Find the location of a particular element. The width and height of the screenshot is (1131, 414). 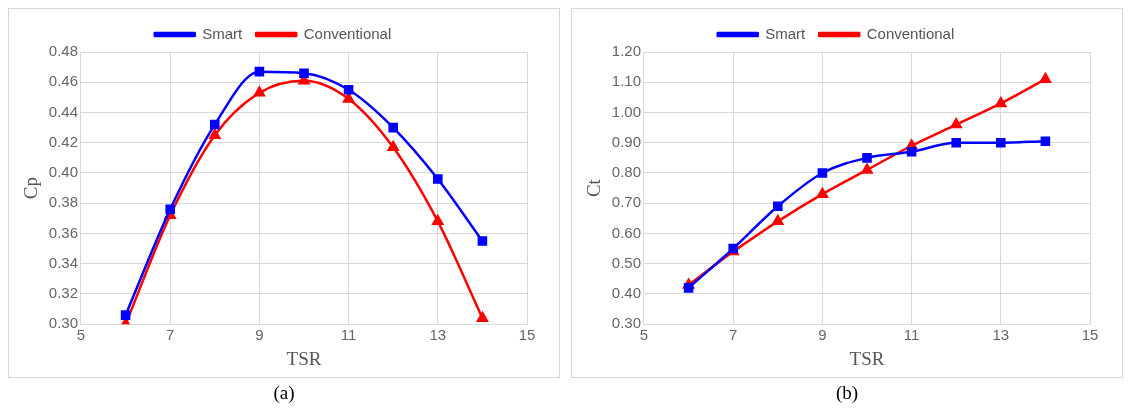

y-tick-label: 1.00 is located at coordinates (626, 111).